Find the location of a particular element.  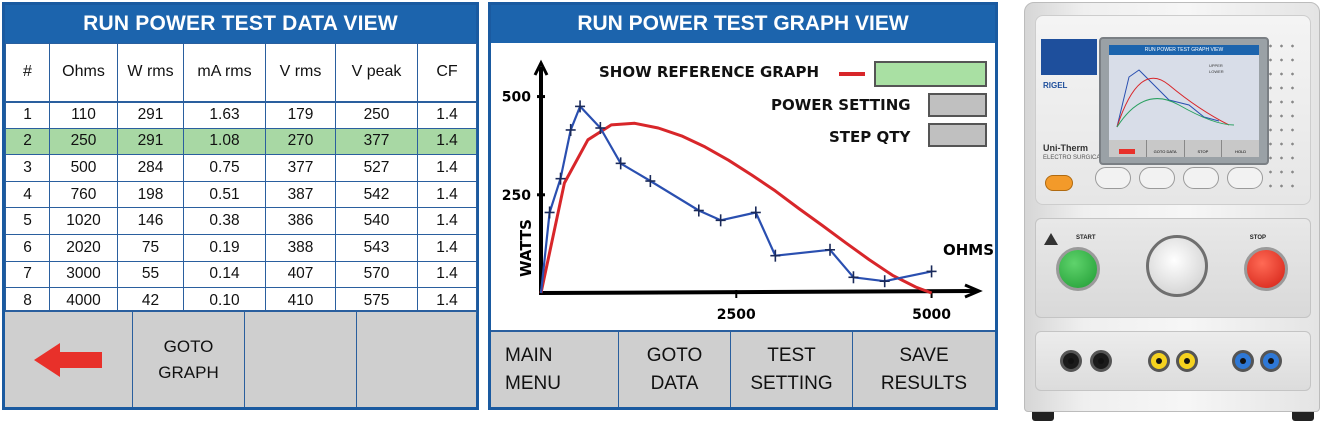

table-cell: 270 is located at coordinates (300, 141).